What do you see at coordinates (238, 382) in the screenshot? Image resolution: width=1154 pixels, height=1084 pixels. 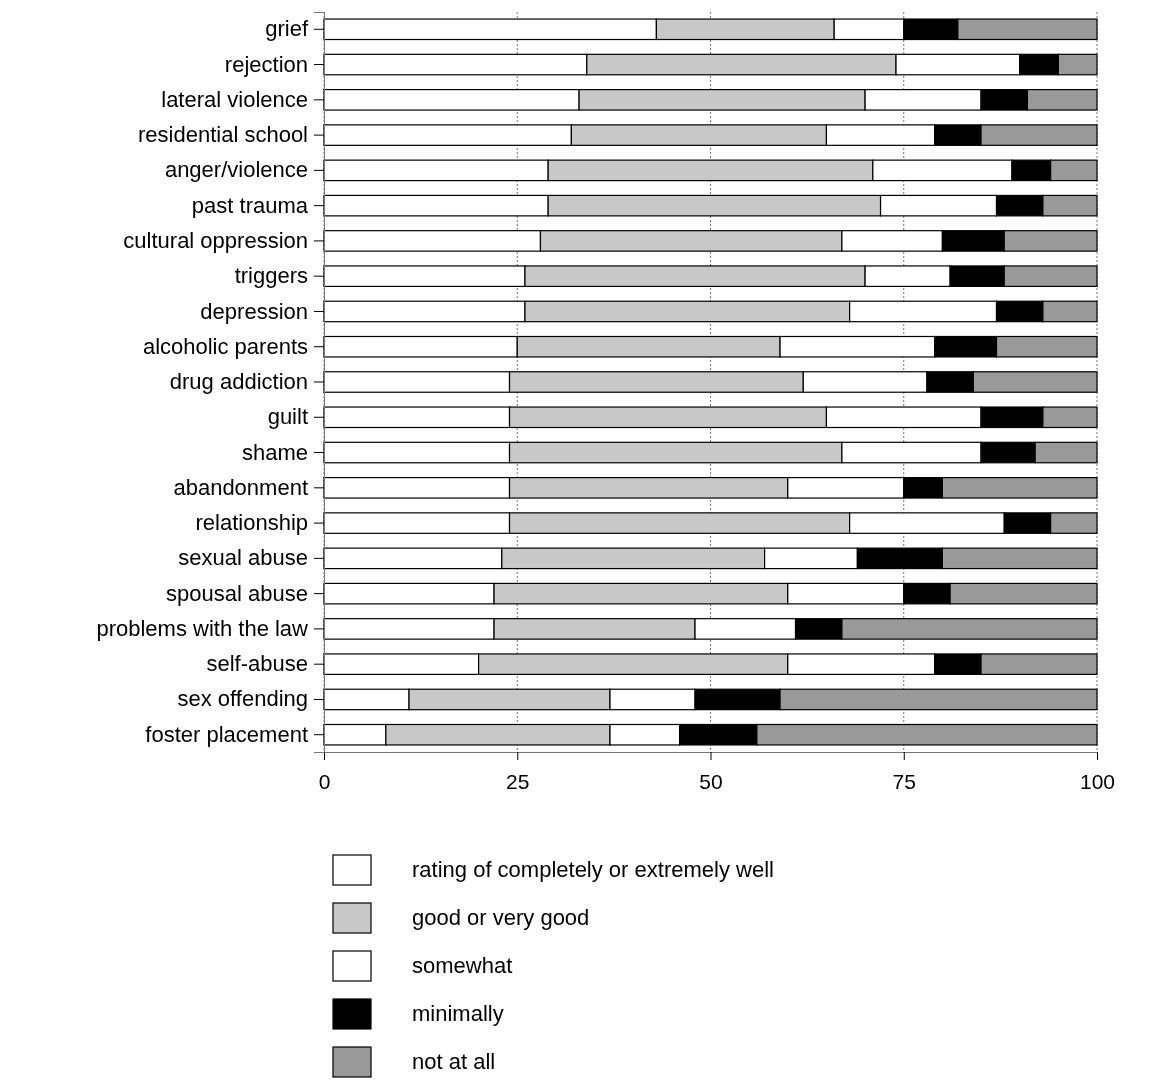 I see `y-tick-label: drug addiction` at bounding box center [238, 382].